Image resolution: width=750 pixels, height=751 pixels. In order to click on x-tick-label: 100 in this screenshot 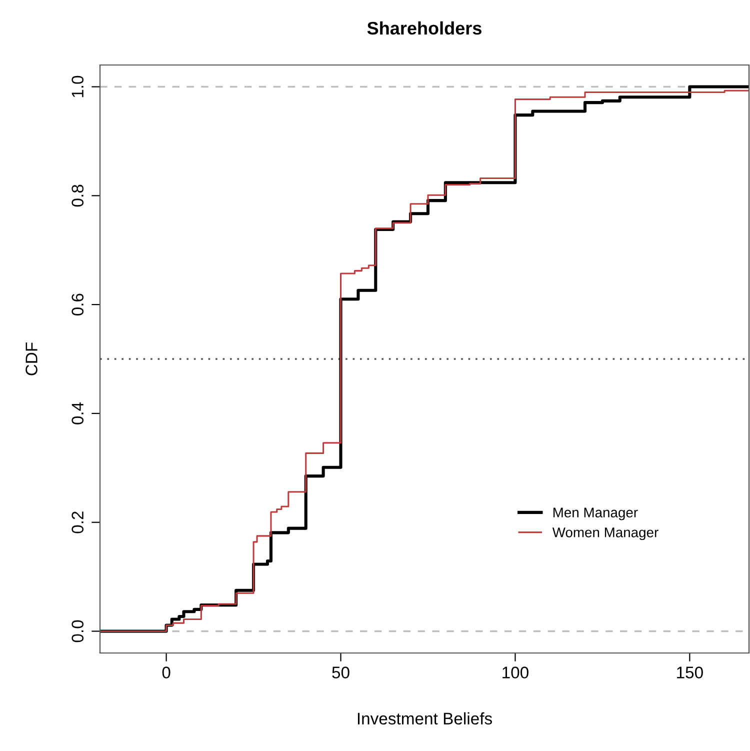, I will do `click(515, 672)`.